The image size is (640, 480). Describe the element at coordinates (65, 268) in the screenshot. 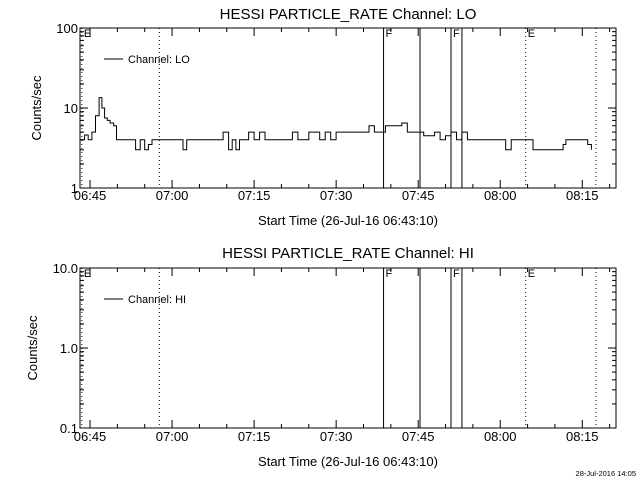

I see `y-tick-label: 10.0` at that location.